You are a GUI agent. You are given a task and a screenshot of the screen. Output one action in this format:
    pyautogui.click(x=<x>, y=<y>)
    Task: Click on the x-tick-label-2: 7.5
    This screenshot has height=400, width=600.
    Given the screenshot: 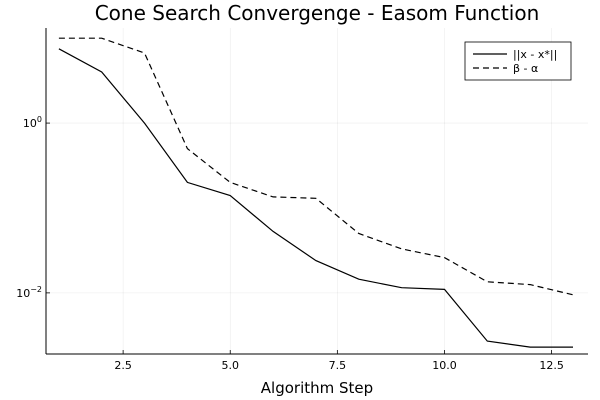 What is the action you would take?
    pyautogui.click(x=338, y=365)
    